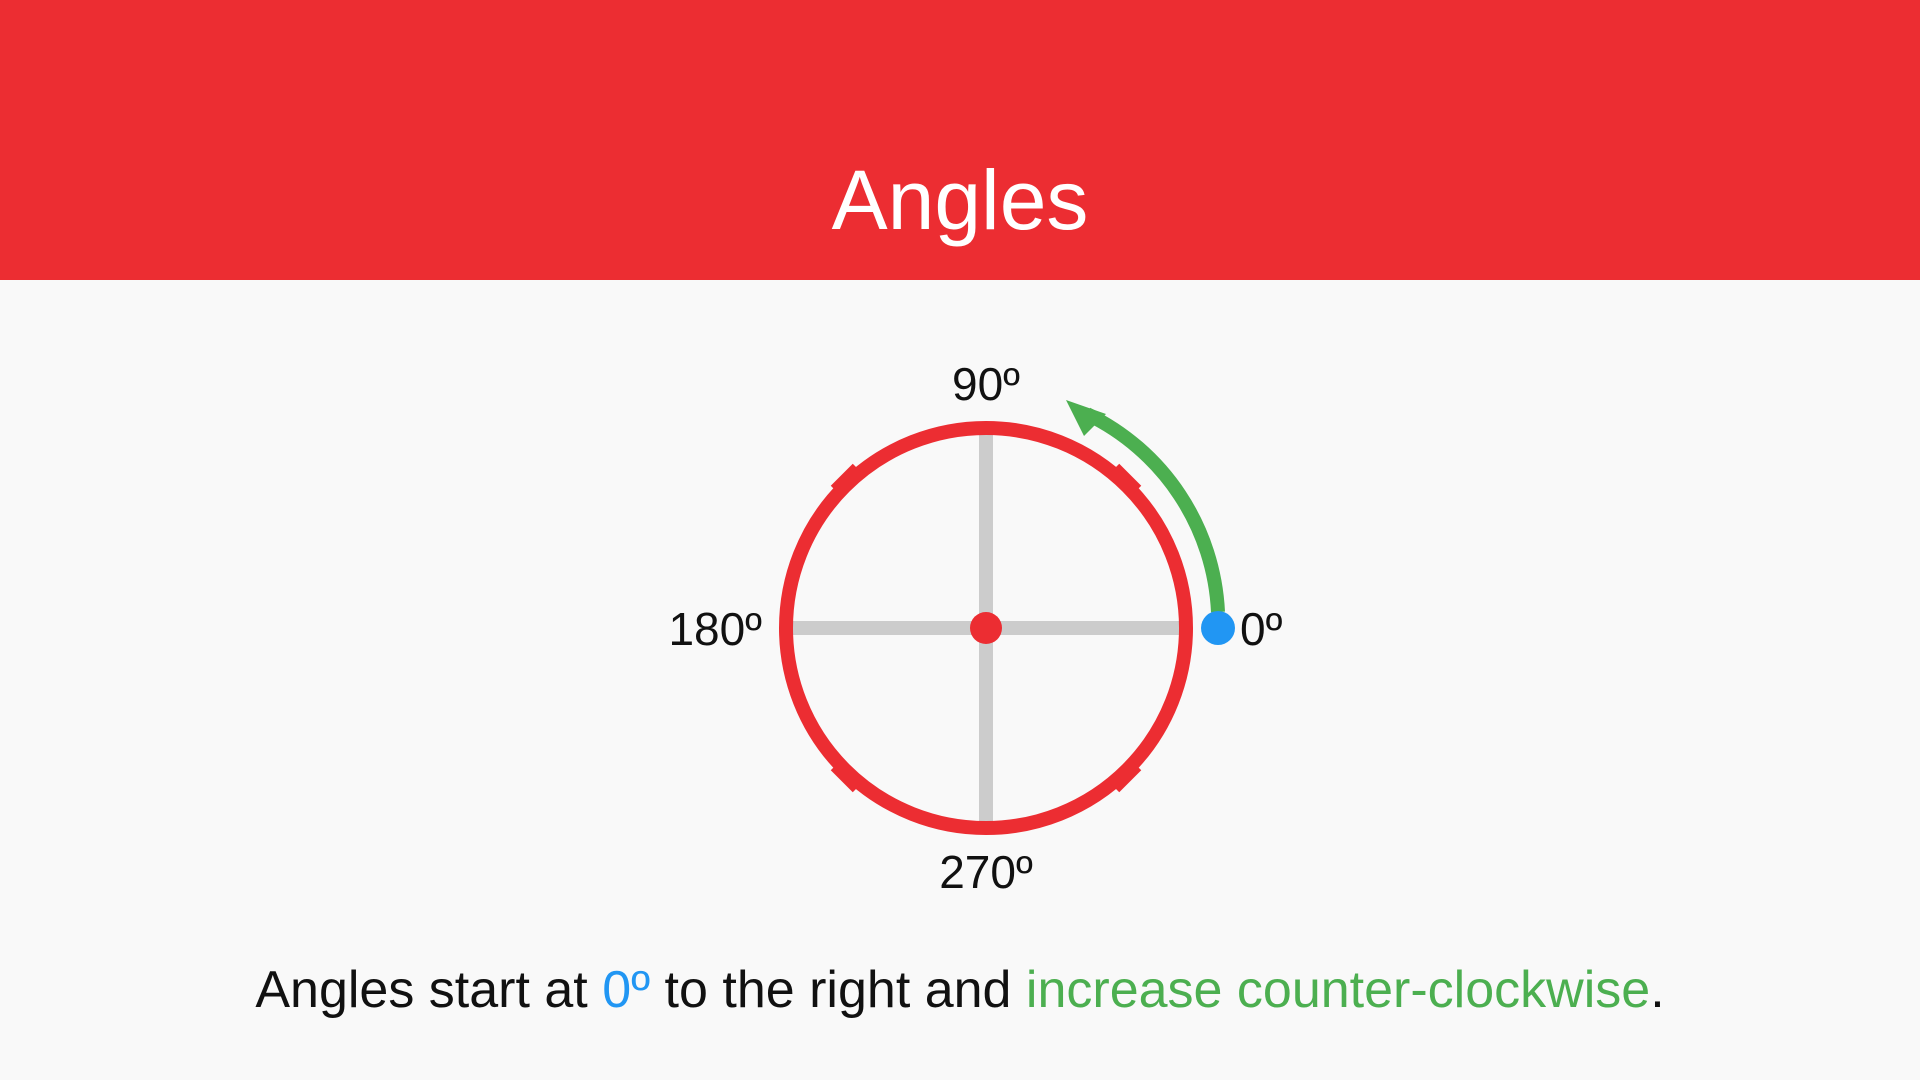 This screenshot has height=1080, width=1920. What do you see at coordinates (429, 990) in the screenshot?
I see `caption-start-text: Angles start at` at bounding box center [429, 990].